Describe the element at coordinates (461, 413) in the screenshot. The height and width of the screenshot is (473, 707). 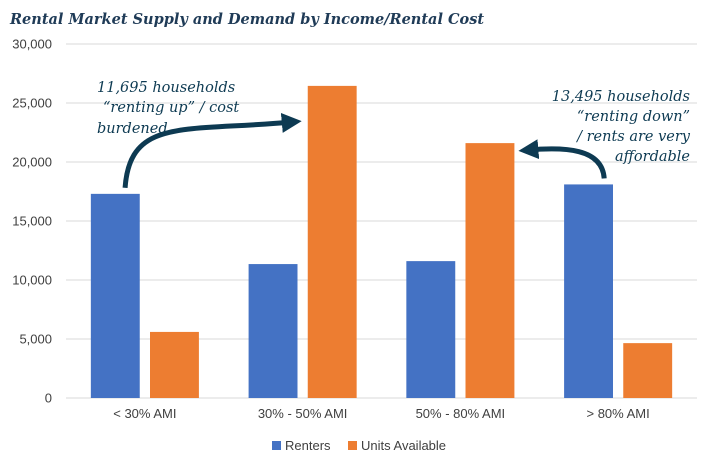
I see `x-category-label: 50% - 80% AMI` at that location.